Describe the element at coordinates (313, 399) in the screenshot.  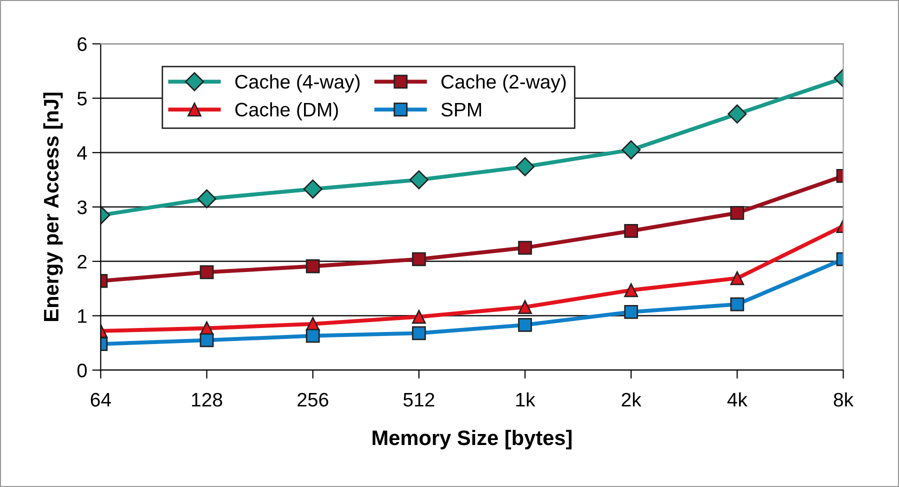
I see `x-tick-label: 256` at that location.